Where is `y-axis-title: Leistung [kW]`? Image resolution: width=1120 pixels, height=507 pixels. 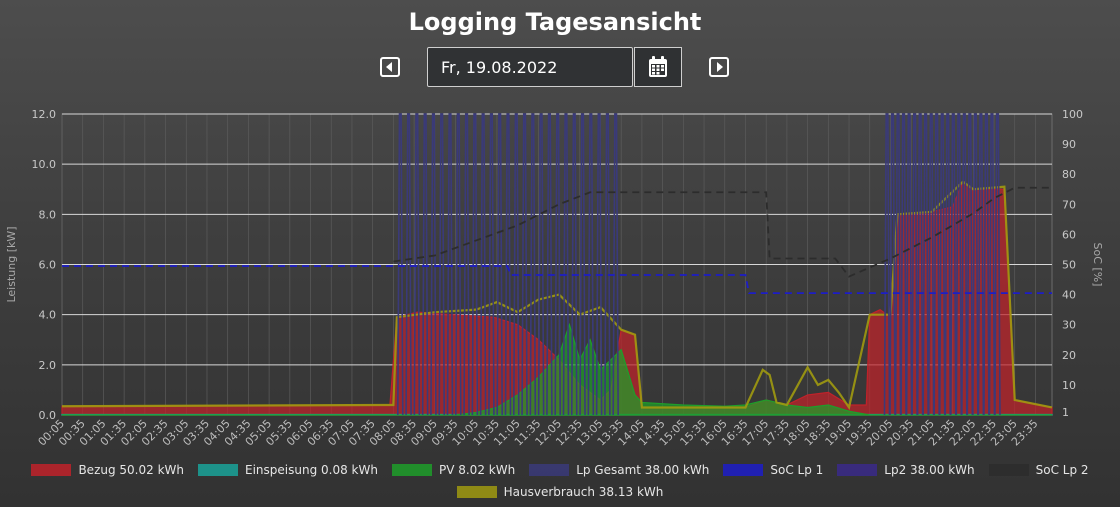
y-axis-title: Leistung [kW] is located at coordinates (11, 264).